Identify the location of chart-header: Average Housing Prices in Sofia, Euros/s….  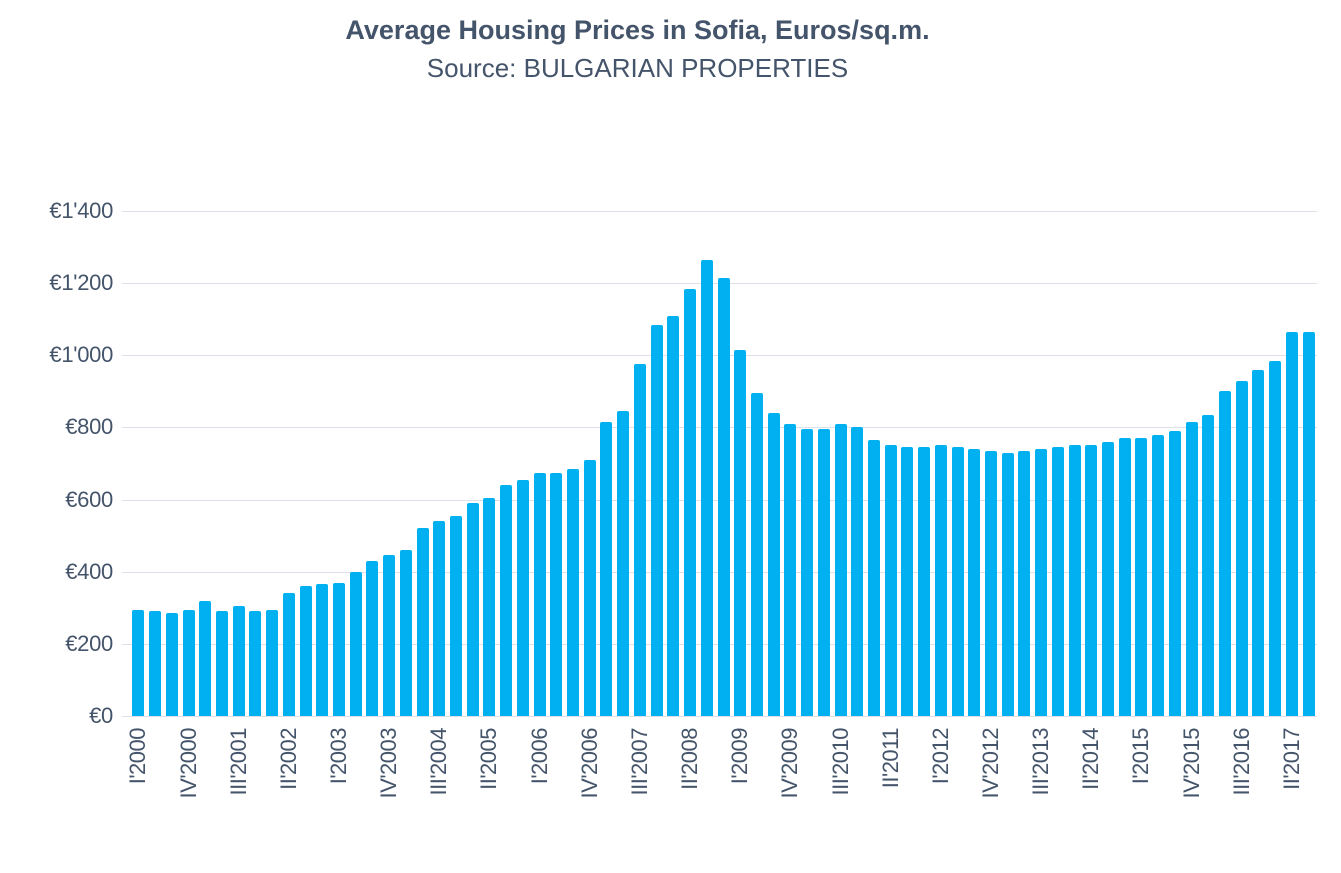
(654, 48).